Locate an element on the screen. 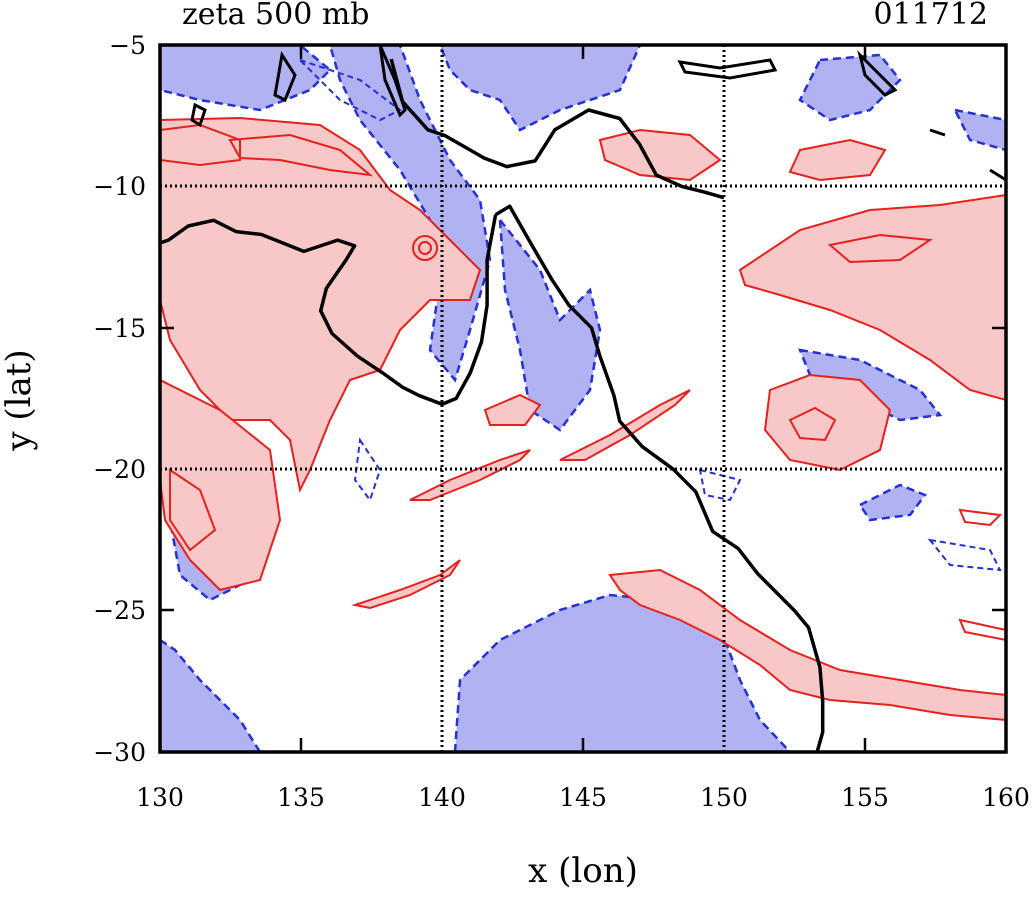 The height and width of the screenshot is (913, 1035). map-title-left: zeta 500 mb is located at coordinates (276, 16).